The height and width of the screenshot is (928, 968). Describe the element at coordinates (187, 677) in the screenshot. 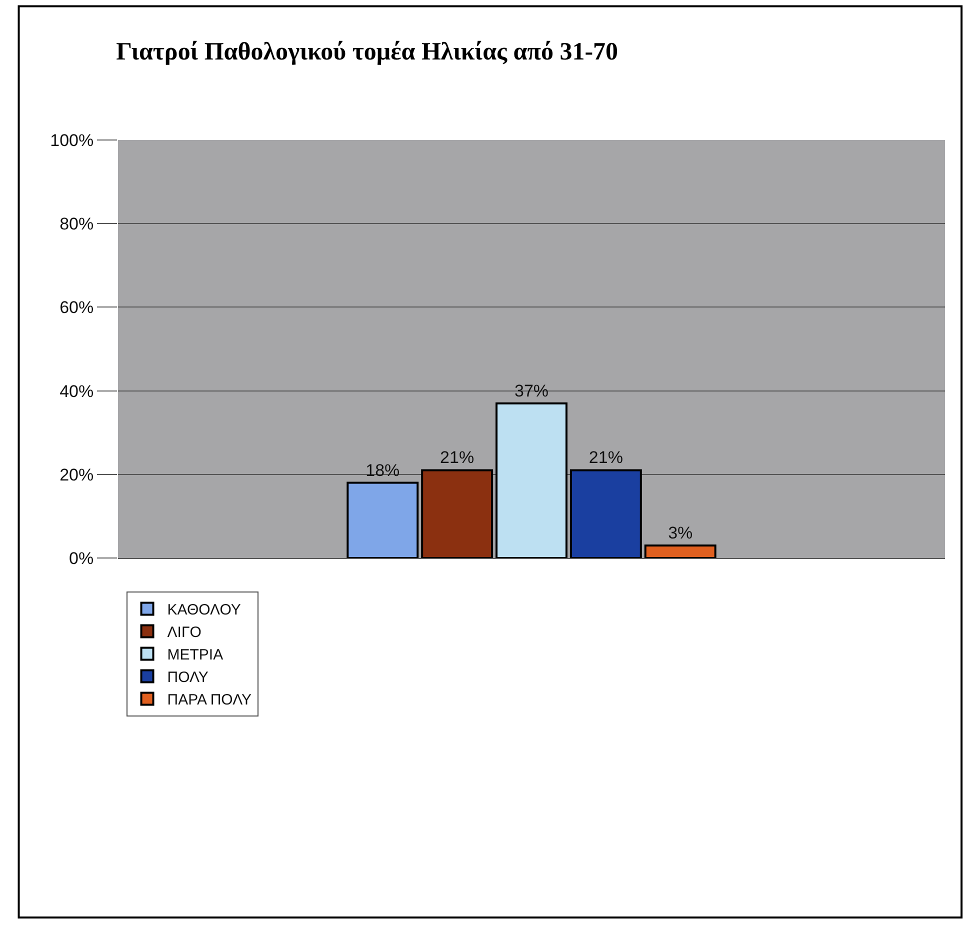

I see `legend-label: ΠΟΛΥ` at that location.